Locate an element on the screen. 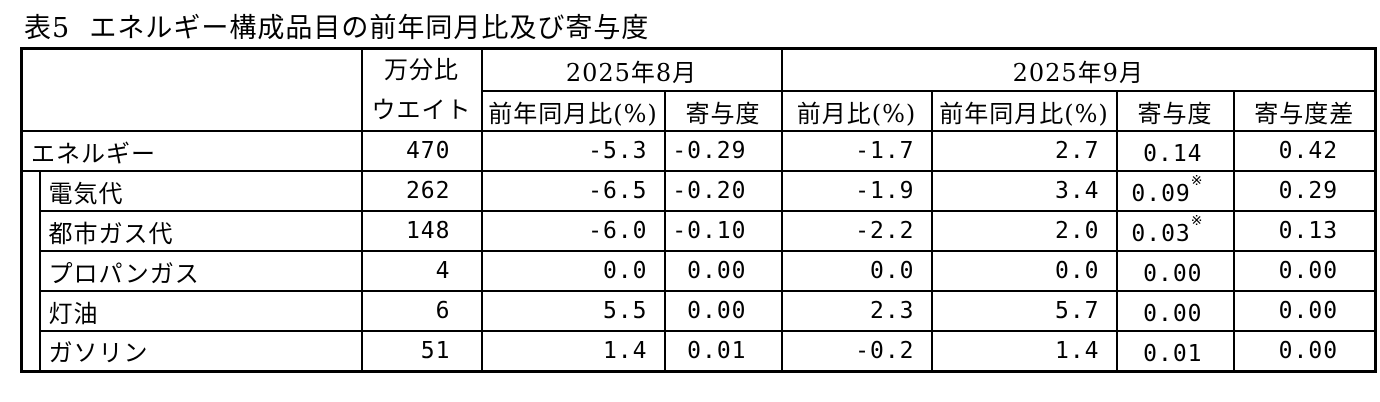  header-item-blank-cell is located at coordinates (191, 89).